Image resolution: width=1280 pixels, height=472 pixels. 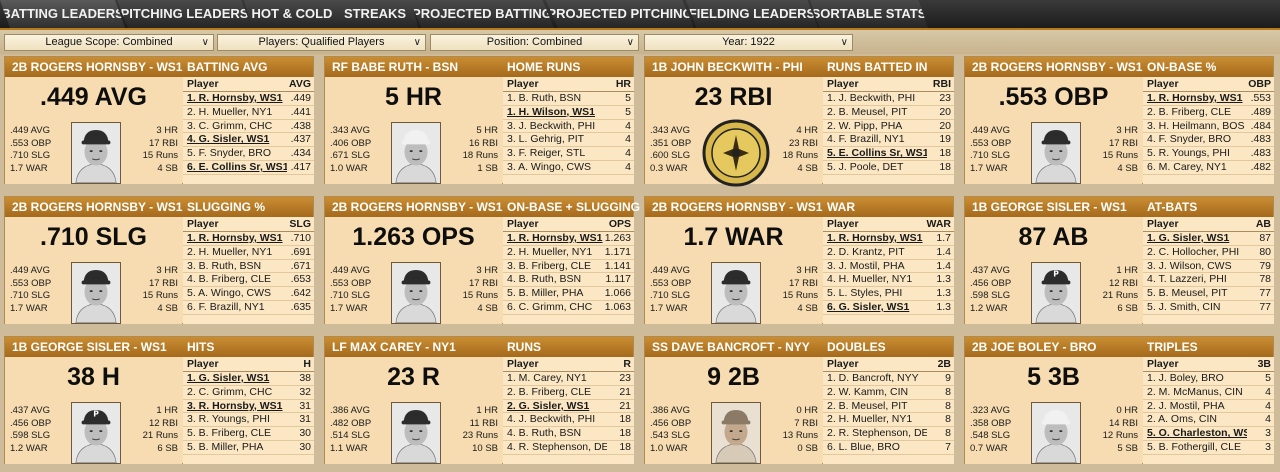 What do you see at coordinates (731, 347) in the screenshot?
I see `leader-player-name: SS DAVE BANCROFT - NYY` at bounding box center [731, 347].